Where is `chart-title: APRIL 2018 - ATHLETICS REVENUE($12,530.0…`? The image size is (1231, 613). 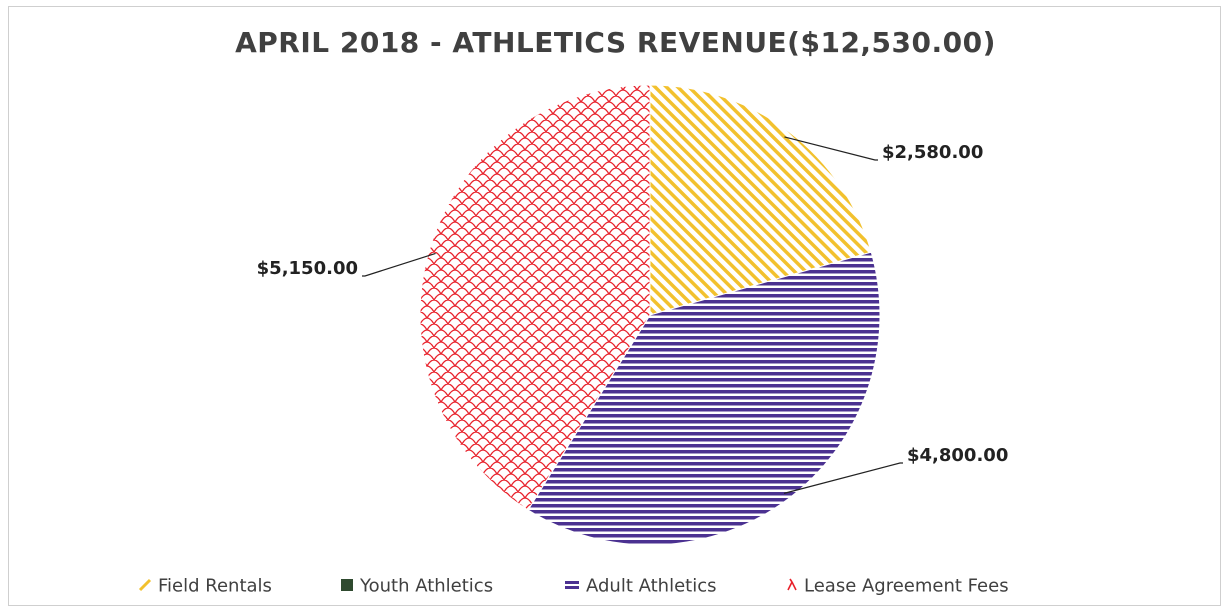 chart-title: APRIL 2018 - ATHLETICS REVENUE($12,530.0… is located at coordinates (615, 42).